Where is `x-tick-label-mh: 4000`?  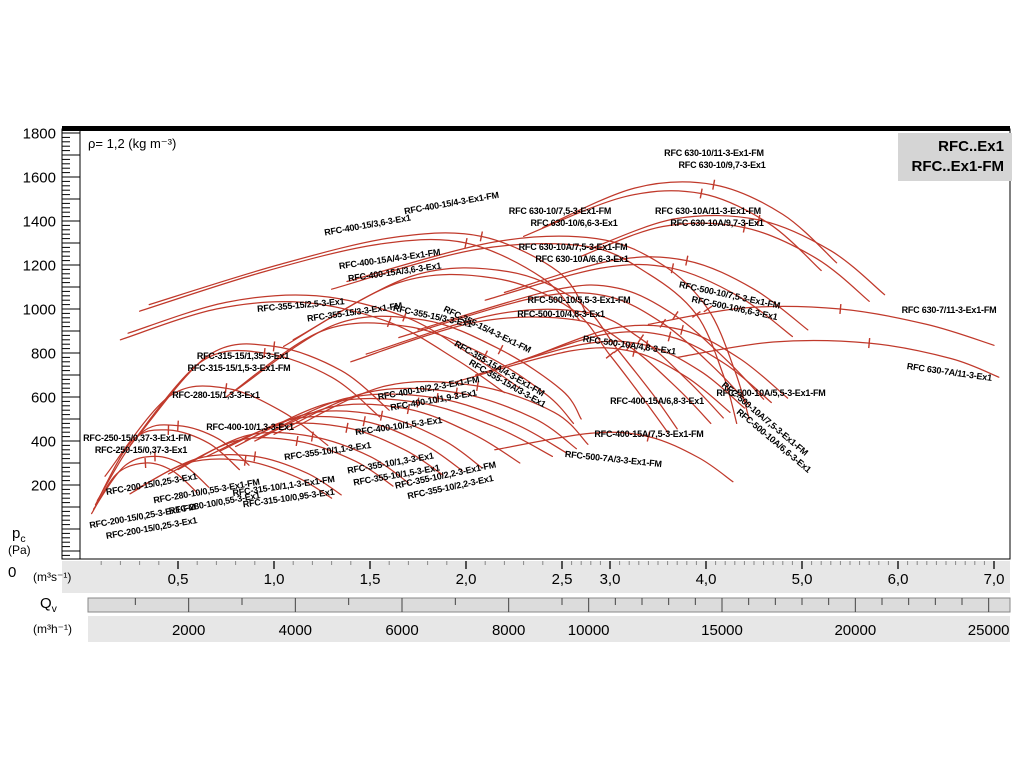
x-tick-label-mh: 4000 is located at coordinates (295, 630).